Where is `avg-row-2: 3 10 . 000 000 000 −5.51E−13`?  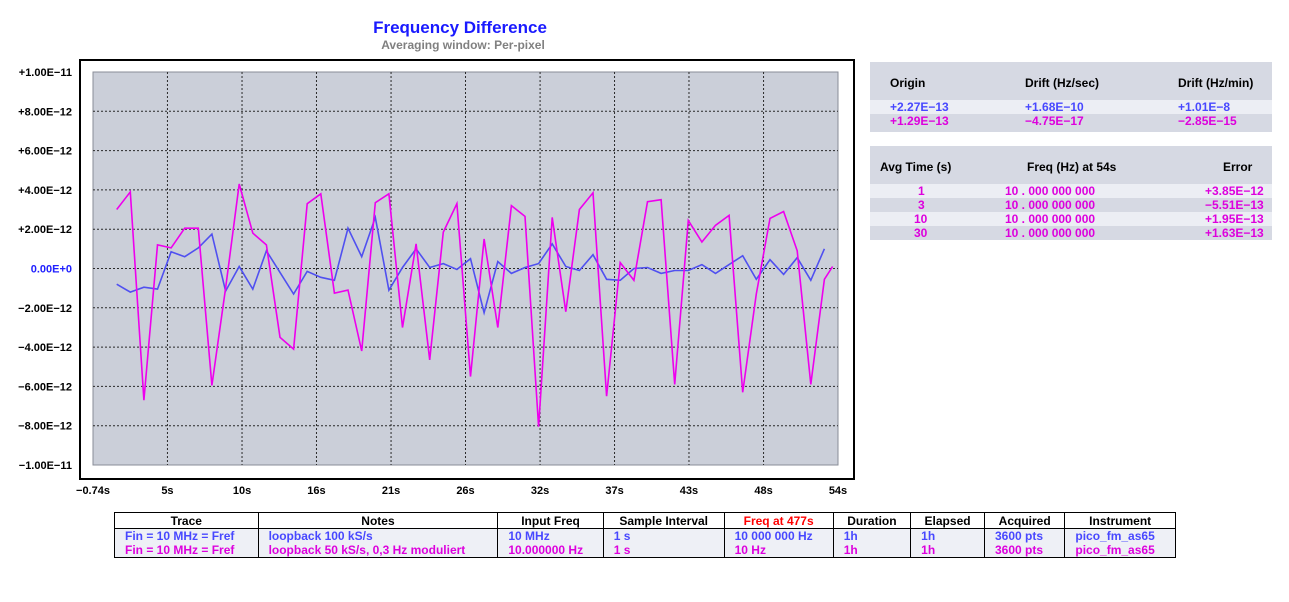 avg-row-2: 3 10 . 000 000 000 −5.51E−13 is located at coordinates (1071, 205).